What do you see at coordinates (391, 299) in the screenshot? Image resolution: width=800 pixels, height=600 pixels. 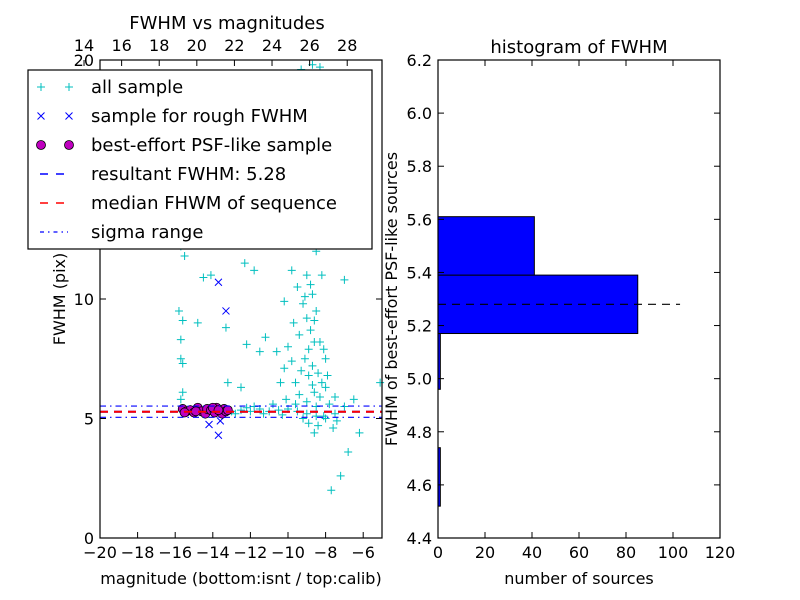 I see `histogram-ylabel: FWHM of best-effort PSF-like sources` at bounding box center [391, 299].